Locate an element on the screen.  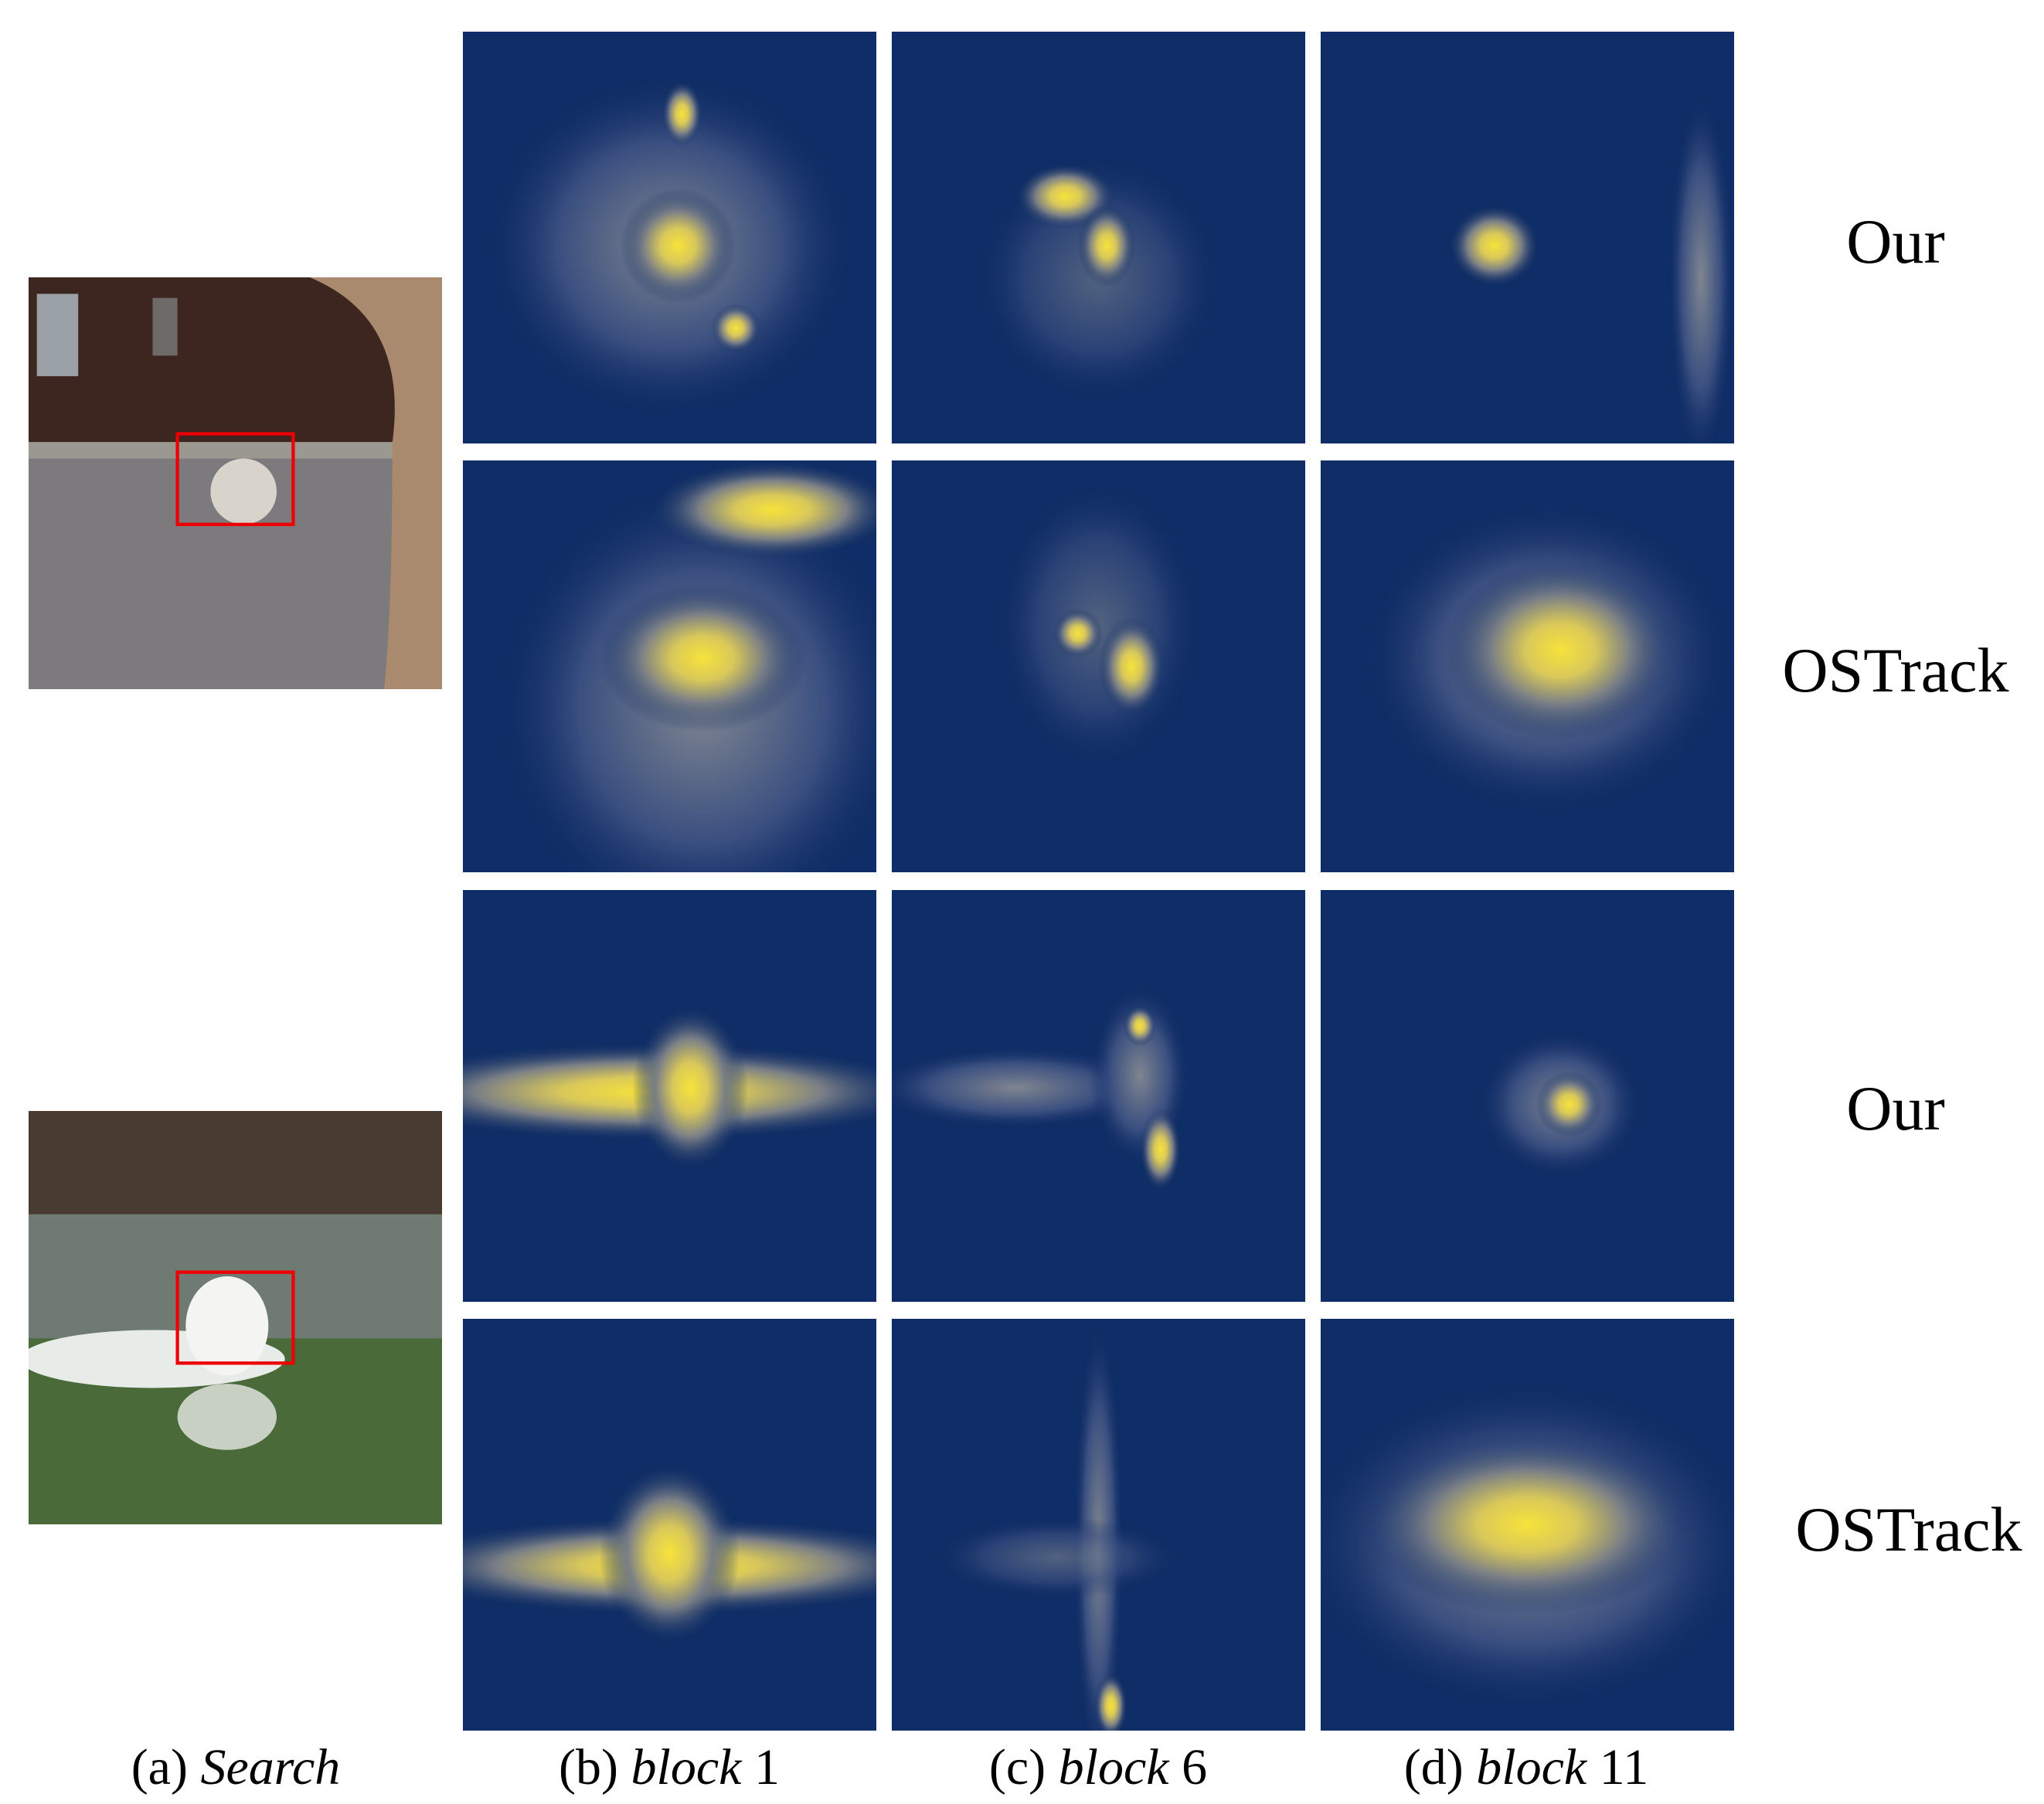
caption-label: (c) is located at coordinates (1017, 1767).